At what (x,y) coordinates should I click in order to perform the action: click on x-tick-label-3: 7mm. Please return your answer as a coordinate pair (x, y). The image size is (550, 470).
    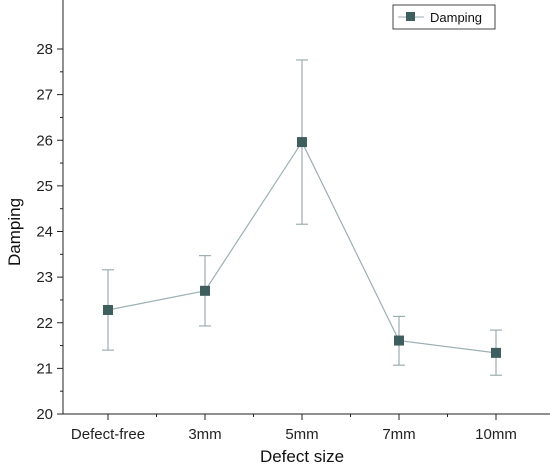
    Looking at the image, I should click on (398, 434).